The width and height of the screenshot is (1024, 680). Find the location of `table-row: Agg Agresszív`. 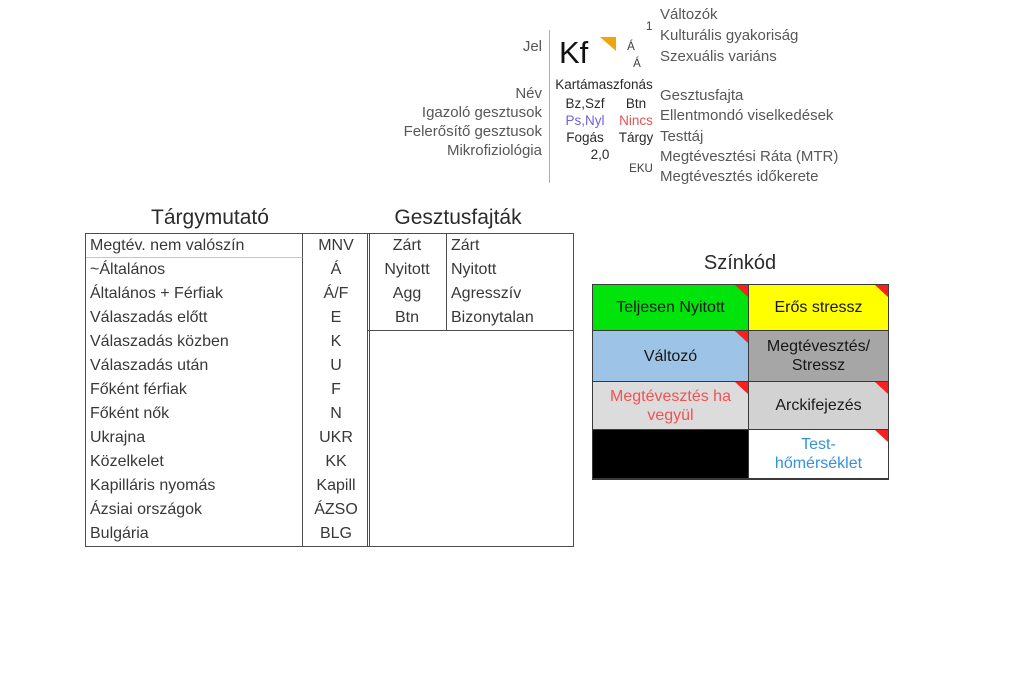

table-row: Agg Agresszív is located at coordinates (470, 294).